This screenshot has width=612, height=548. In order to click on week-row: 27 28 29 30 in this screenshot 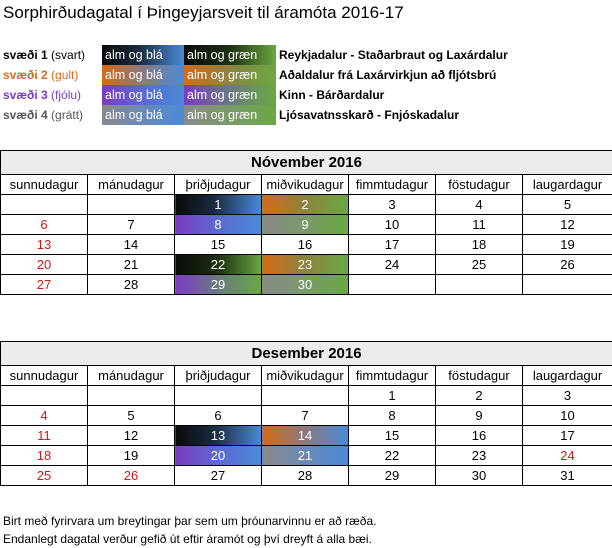, I will do `click(306, 284)`.